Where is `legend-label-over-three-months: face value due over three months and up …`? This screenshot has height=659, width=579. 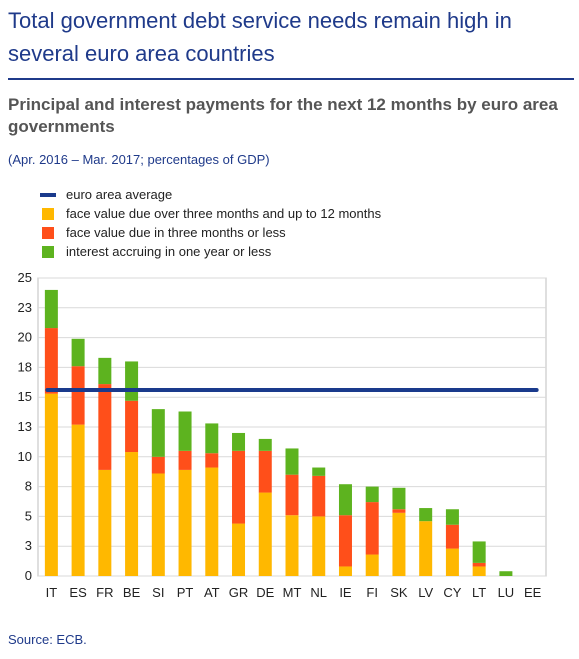 legend-label-over-three-months: face value due over three months and up … is located at coordinates (224, 213).